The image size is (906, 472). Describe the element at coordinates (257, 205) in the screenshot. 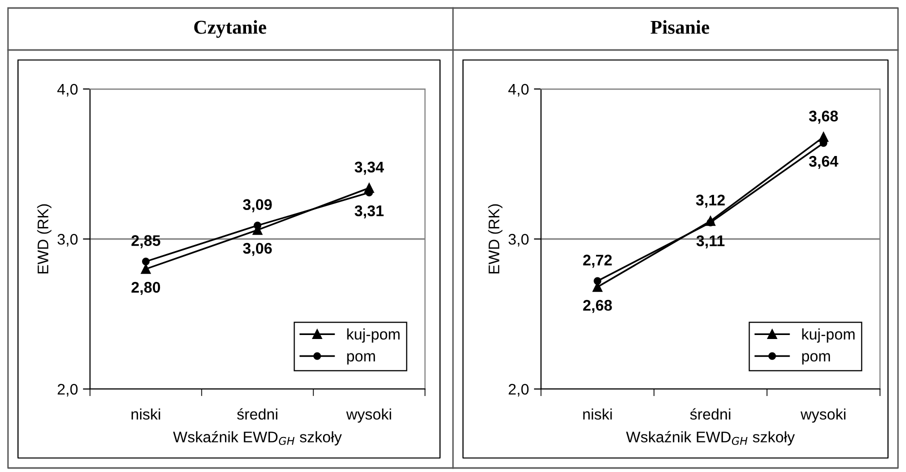

I see `data-label: 3,09` at that location.